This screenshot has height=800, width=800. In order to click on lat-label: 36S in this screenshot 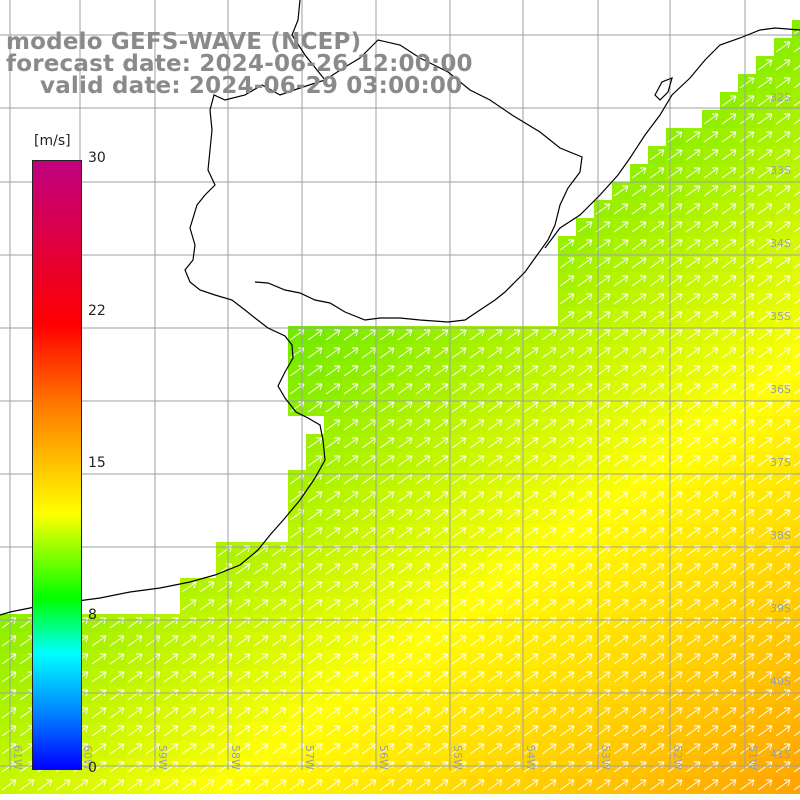, I will do `click(780, 389)`.